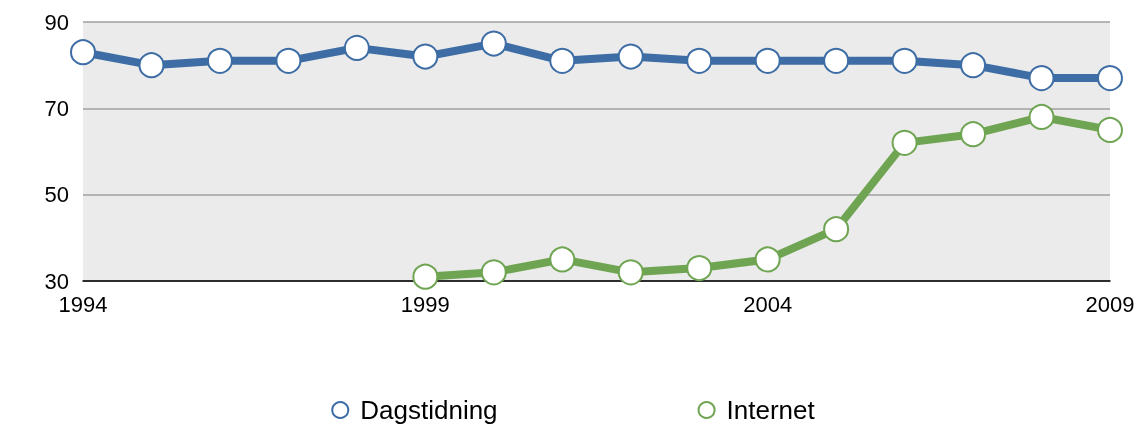 Image resolution: width=1146 pixels, height=428 pixels. Describe the element at coordinates (1110, 304) in the screenshot. I see `x-tick-label: 2009` at that location.